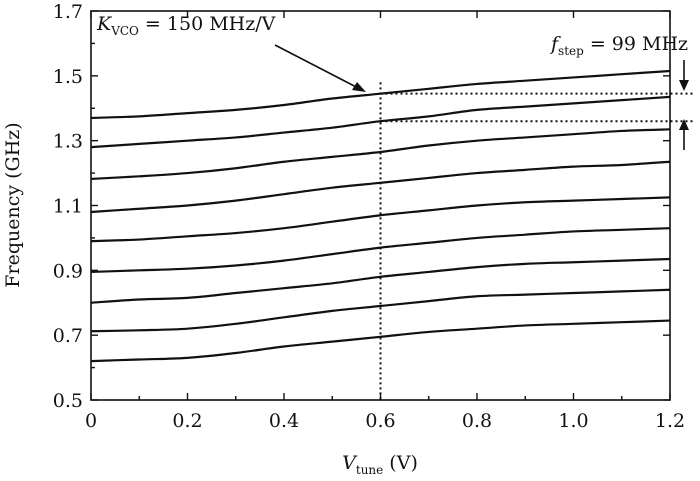  What do you see at coordinates (318, 67) in the screenshot?
I see `kvco-arrow-shaft` at bounding box center [318, 67].